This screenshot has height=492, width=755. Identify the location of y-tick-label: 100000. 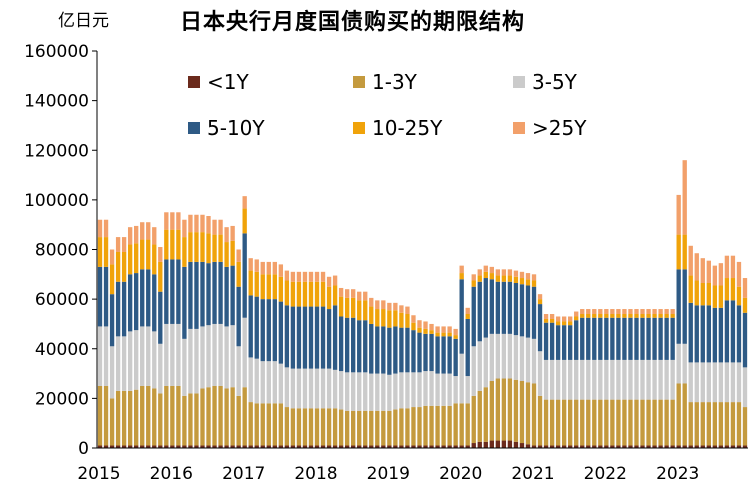
(56, 201).